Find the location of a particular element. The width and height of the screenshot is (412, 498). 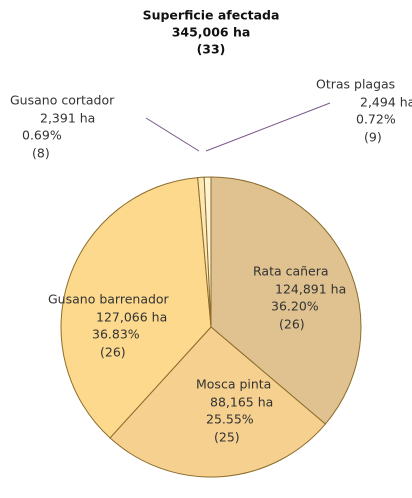

count-label: (25) is located at coordinates (227, 437).